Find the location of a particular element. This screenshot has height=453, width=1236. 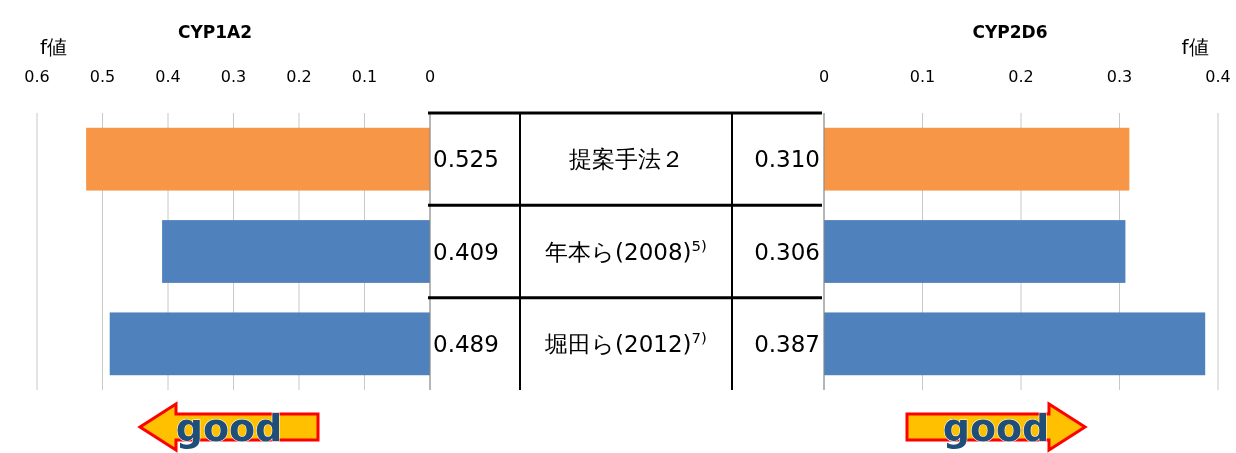

chart-title: CYP2D6 is located at coordinates (1010, 32).